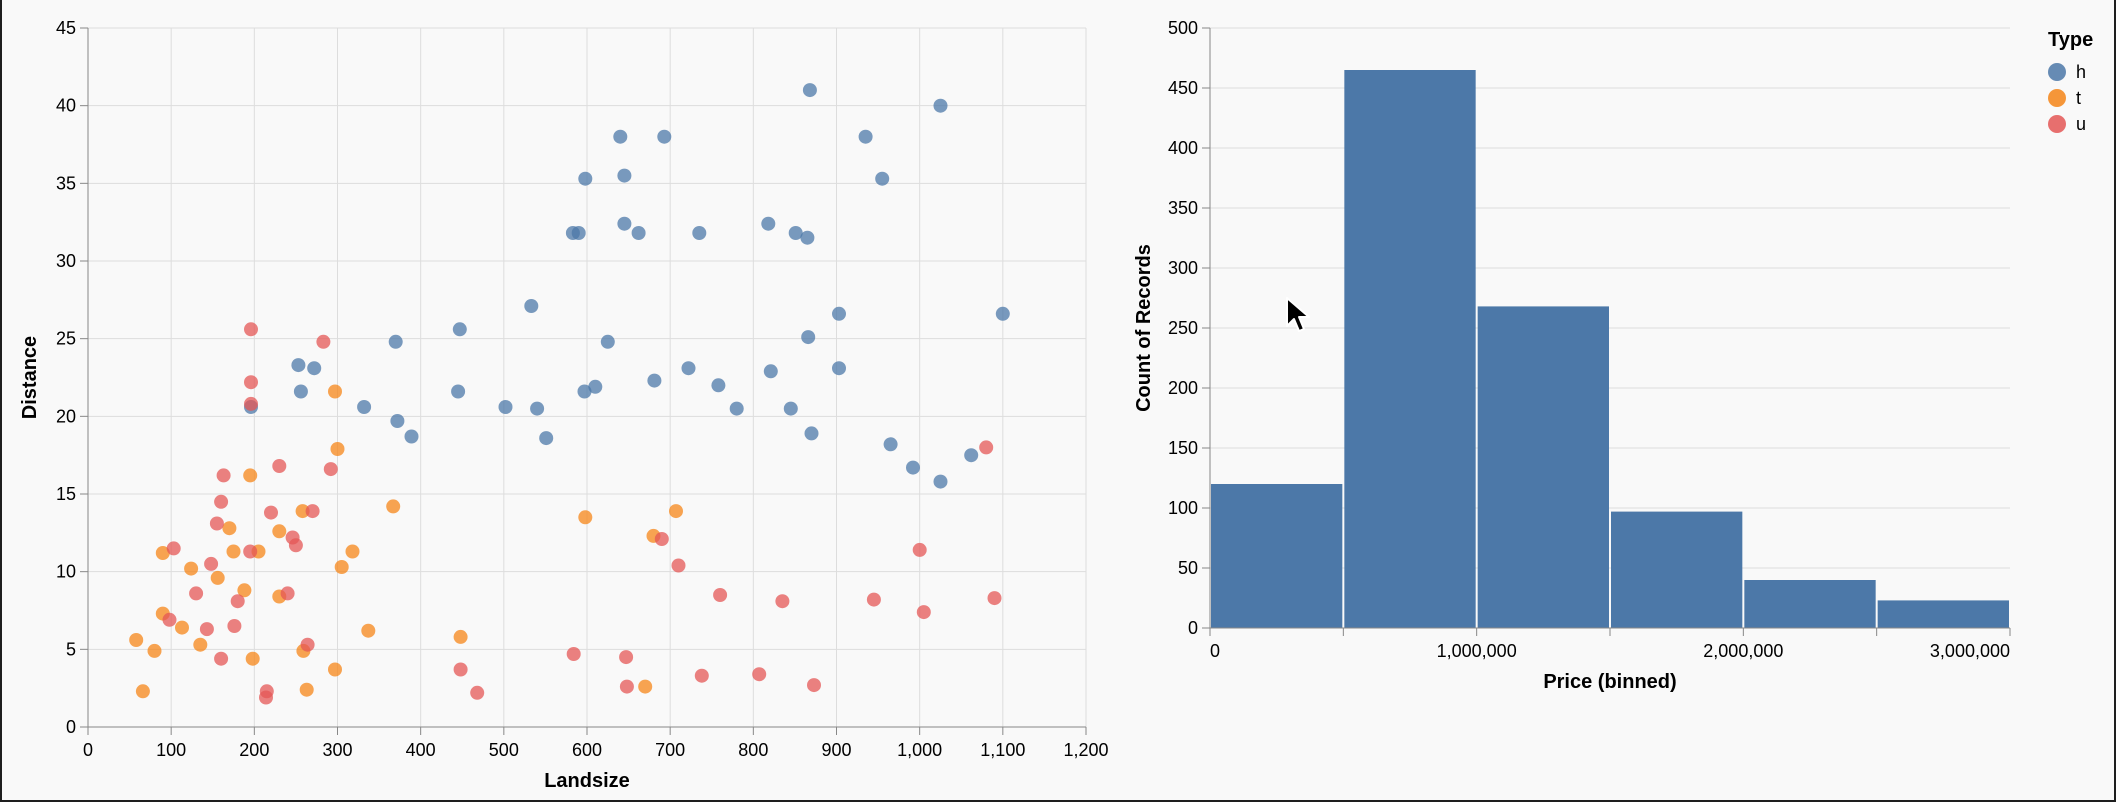  What do you see at coordinates (2078, 98) in the screenshot?
I see `legend-label-t: t` at bounding box center [2078, 98].